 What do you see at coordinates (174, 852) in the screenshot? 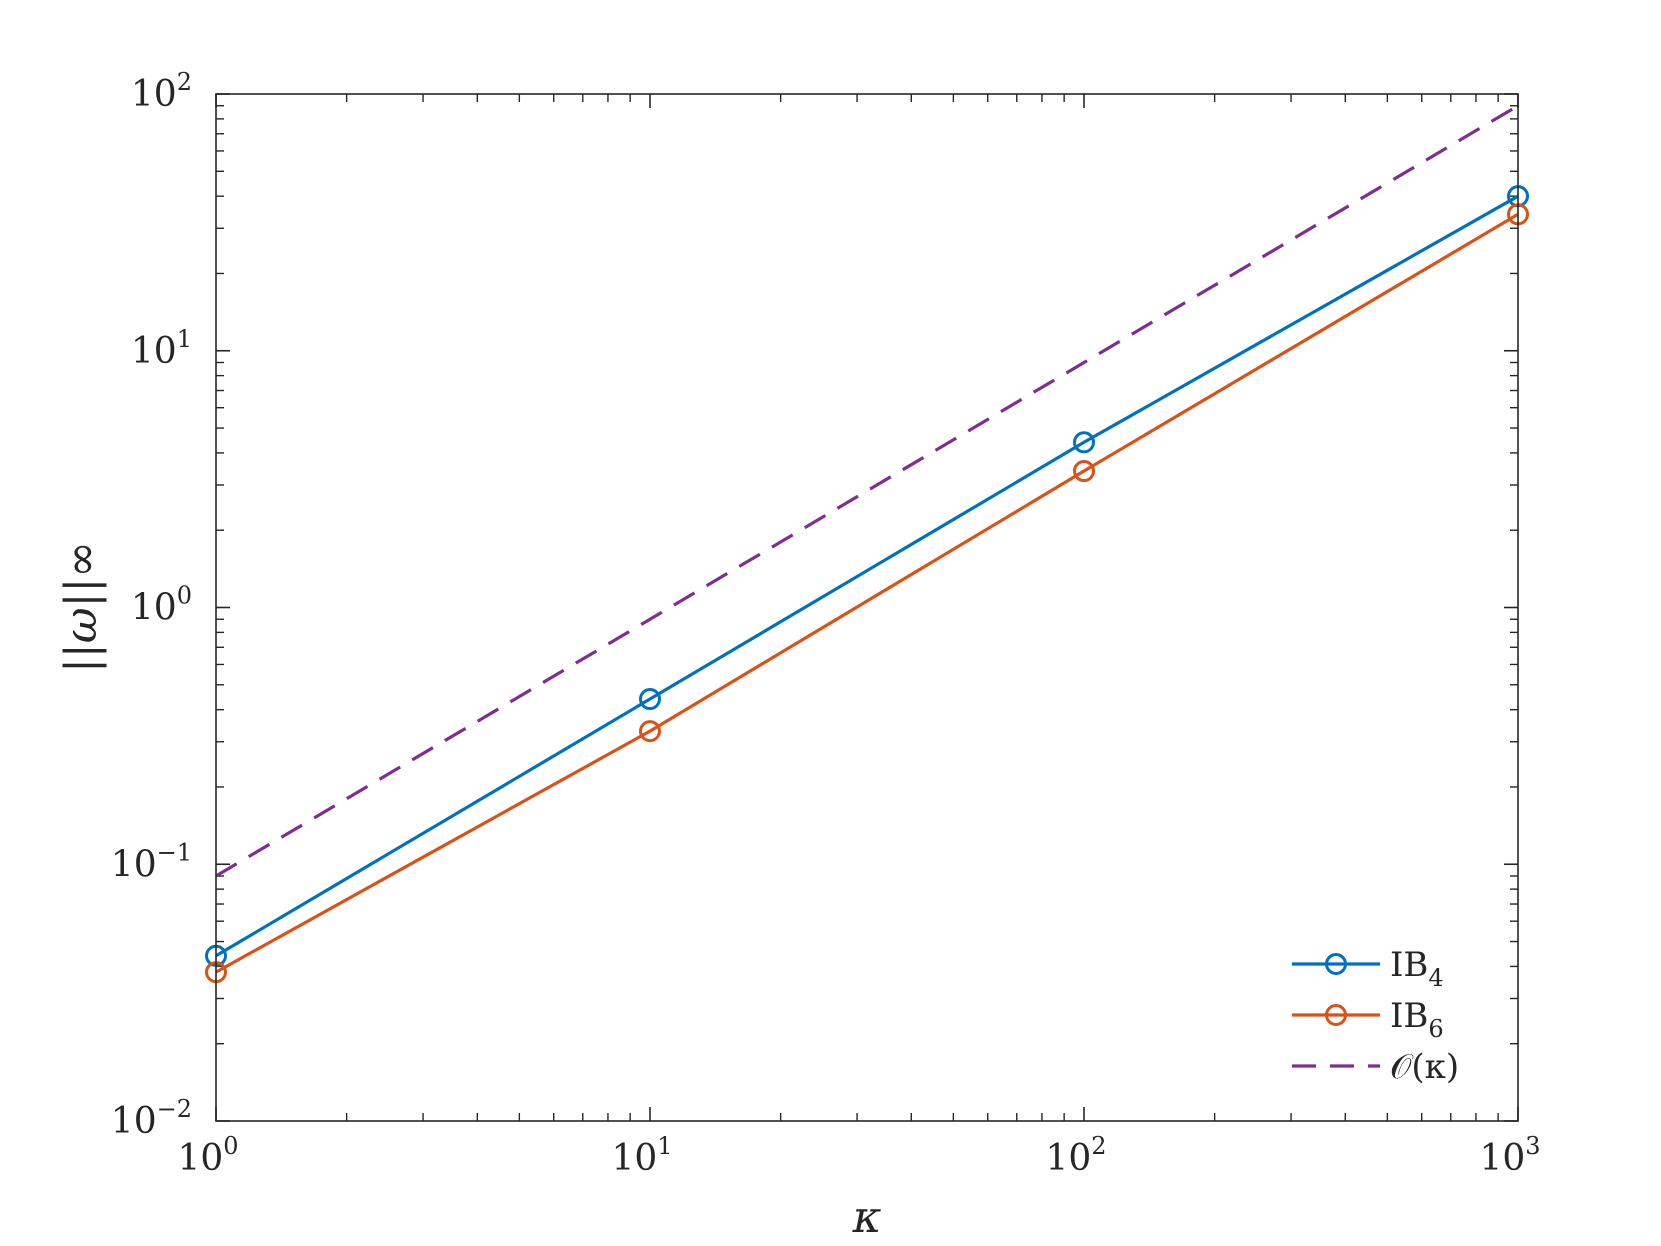
I see `tick-label-exponent: −1` at bounding box center [174, 852].